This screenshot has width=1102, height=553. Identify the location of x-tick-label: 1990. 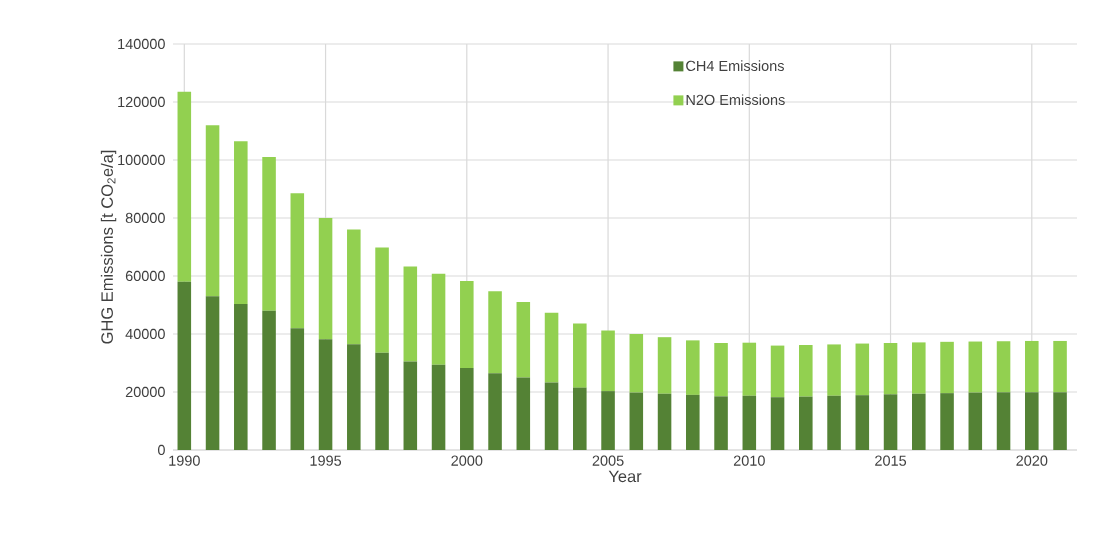
(184, 460).